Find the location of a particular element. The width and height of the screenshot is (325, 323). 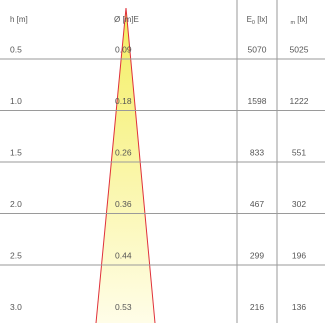

table-header: h [m] Ø [m]E E0 [lx] m [lx] is located at coordinates (159, 20).